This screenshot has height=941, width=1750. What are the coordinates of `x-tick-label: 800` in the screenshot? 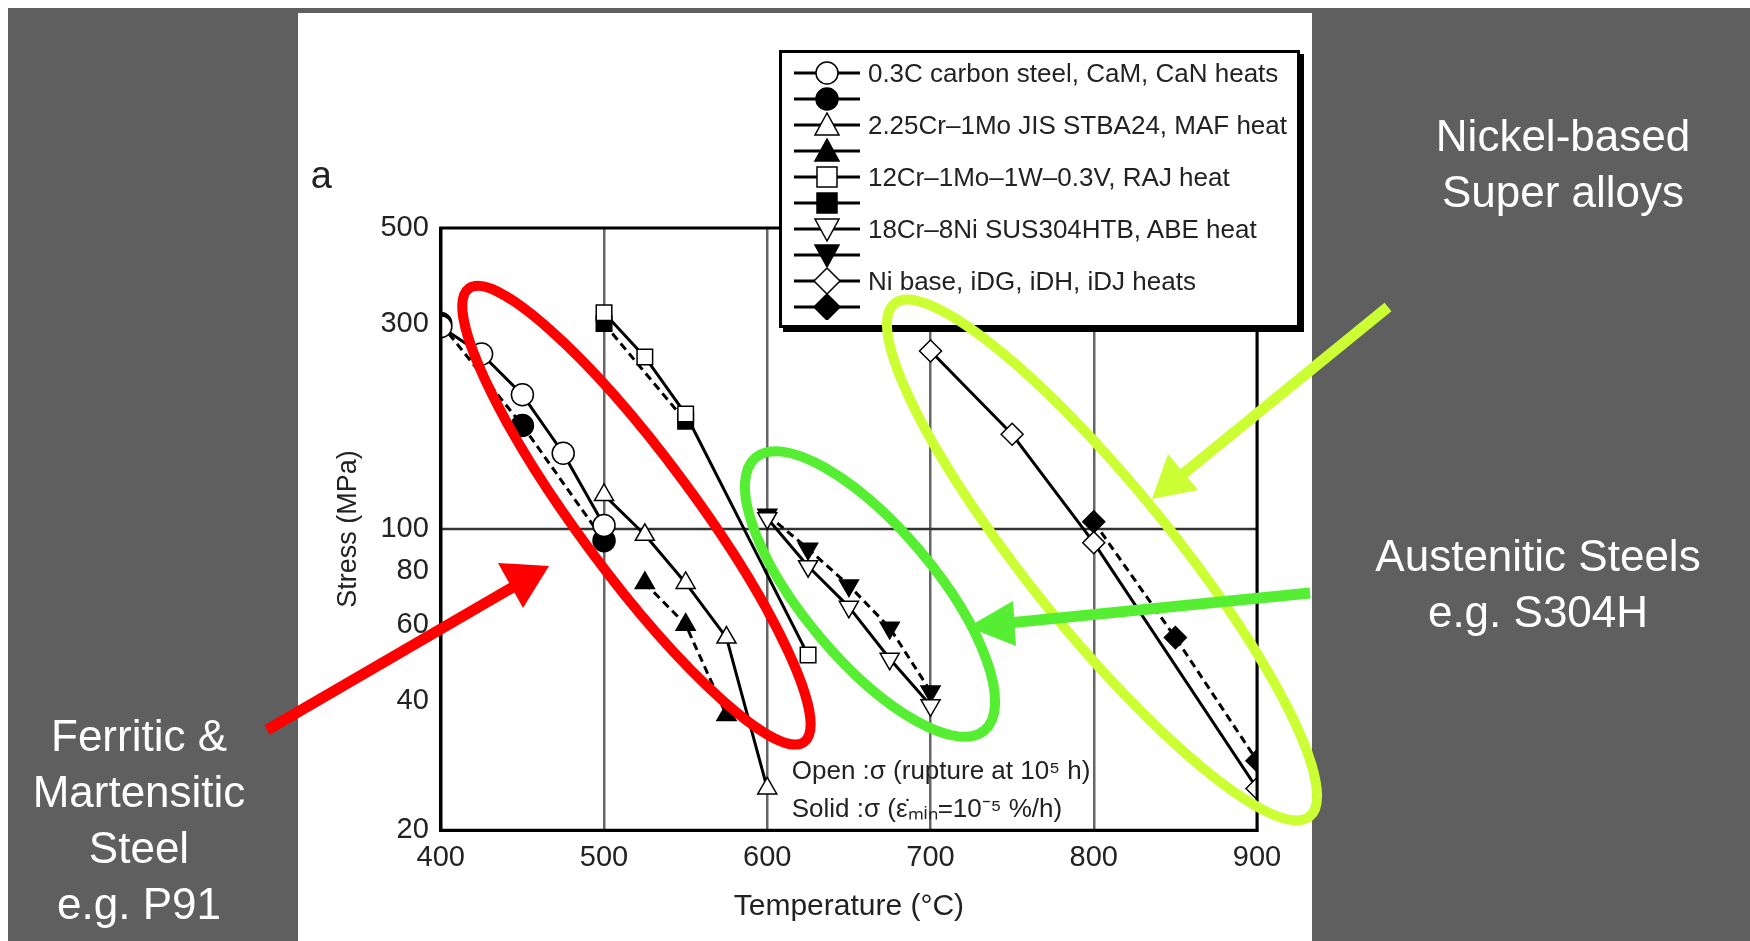 It's located at (1093, 855).